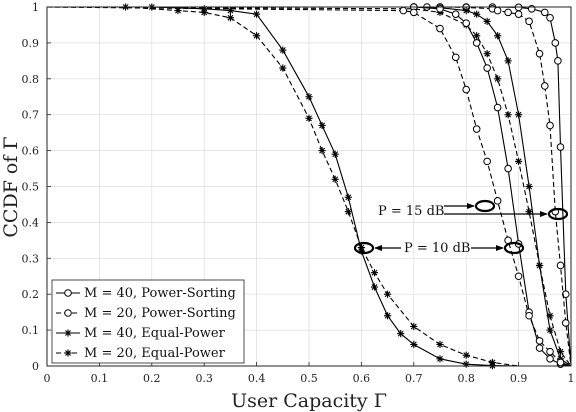  What do you see at coordinates (100, 378) in the screenshot?
I see `x-tick-label: 0.1` at bounding box center [100, 378].